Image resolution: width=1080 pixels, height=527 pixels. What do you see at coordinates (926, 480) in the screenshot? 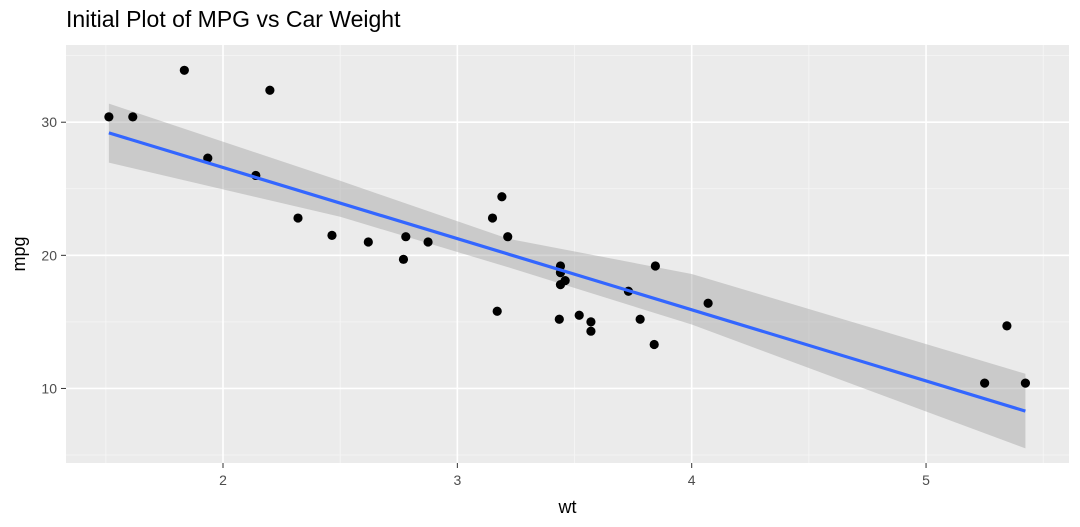
I see `x-tick-label: 5` at bounding box center [926, 480].